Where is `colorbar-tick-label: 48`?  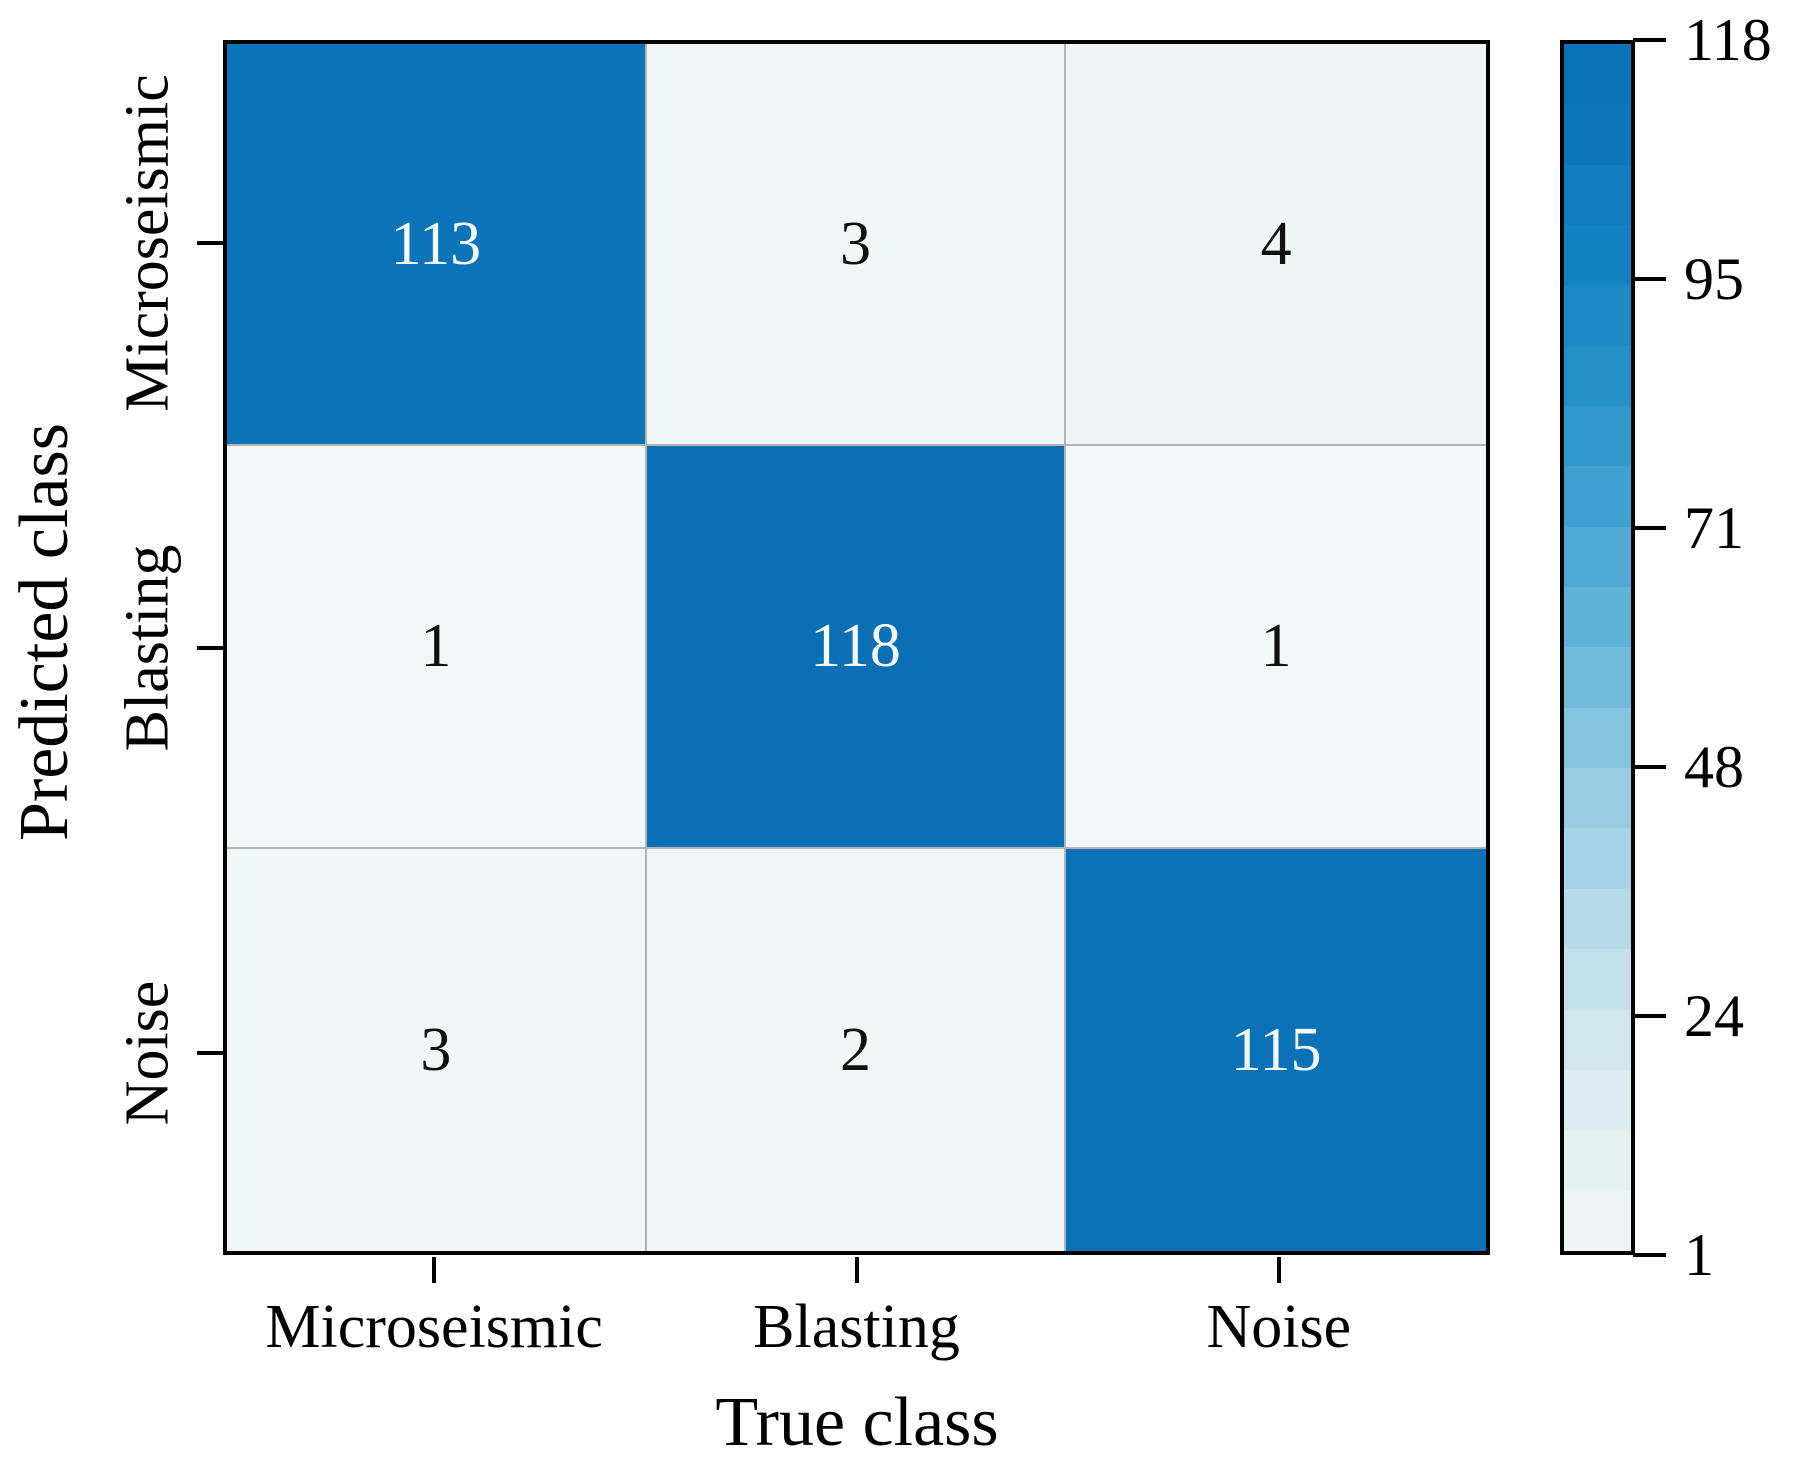 colorbar-tick-label: 48 is located at coordinates (1714, 766).